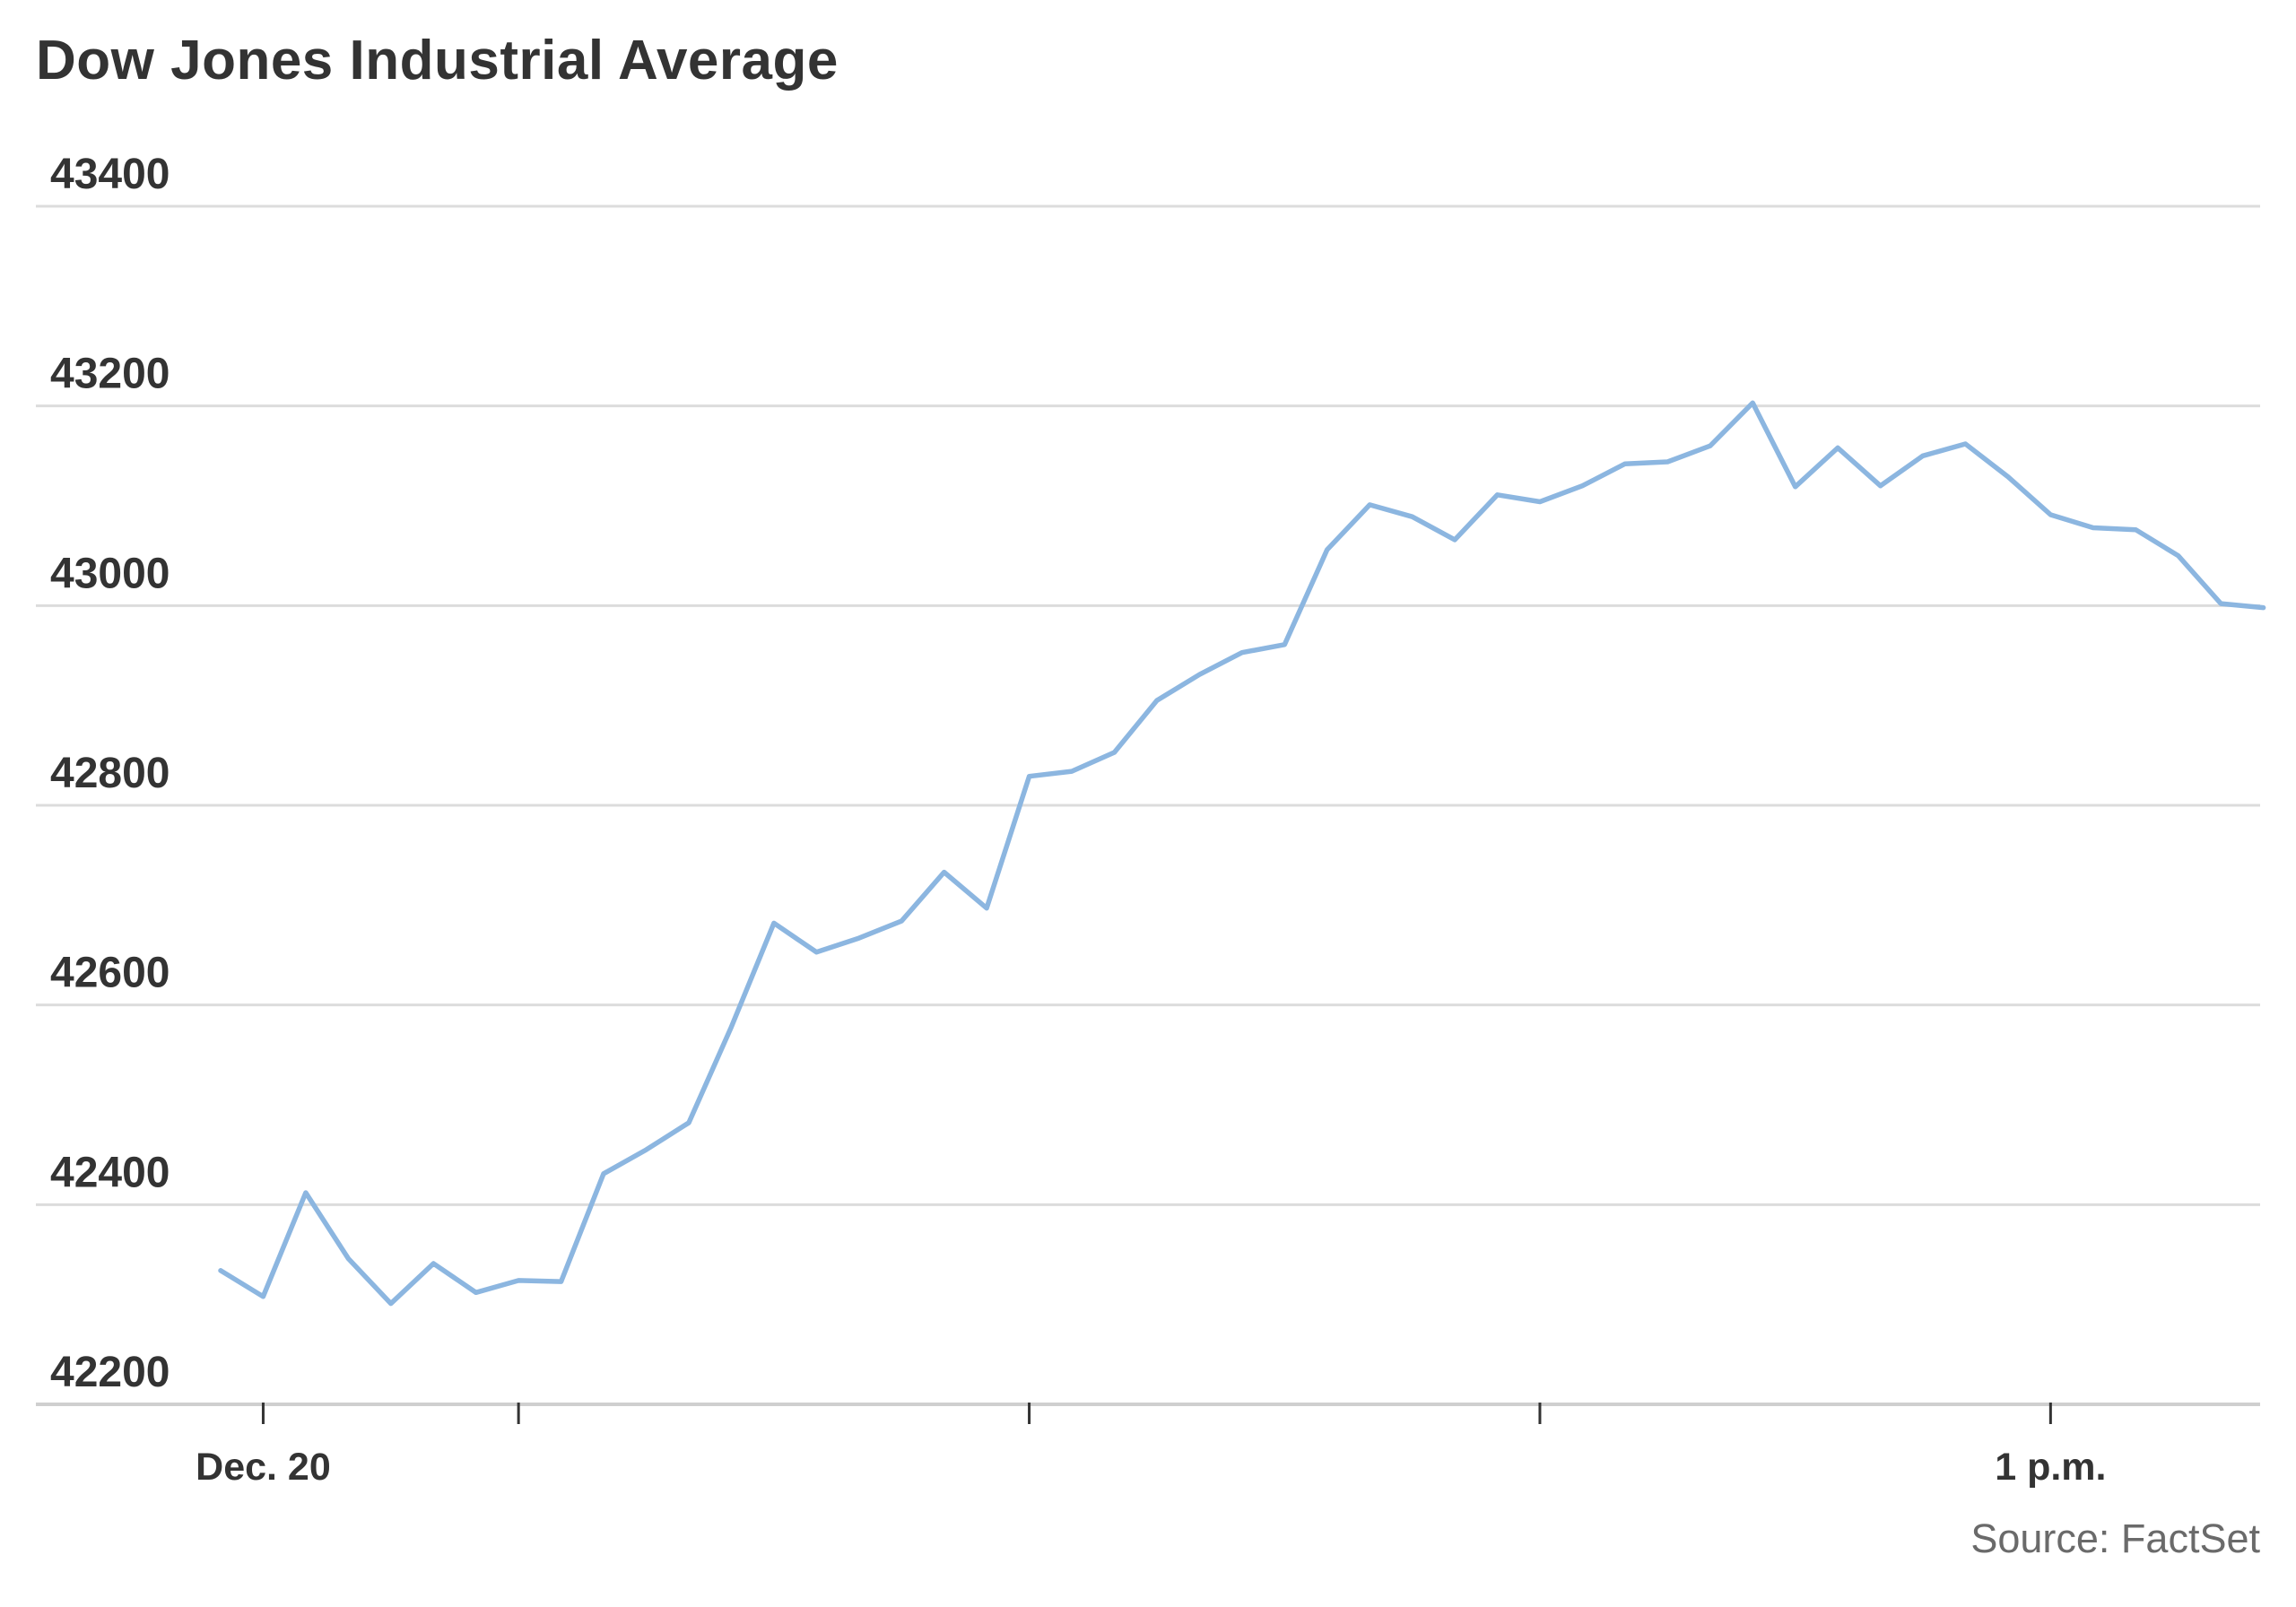 The image size is (2296, 1607). I want to click on x-tick-label: Dec. 20, so click(263, 1468).